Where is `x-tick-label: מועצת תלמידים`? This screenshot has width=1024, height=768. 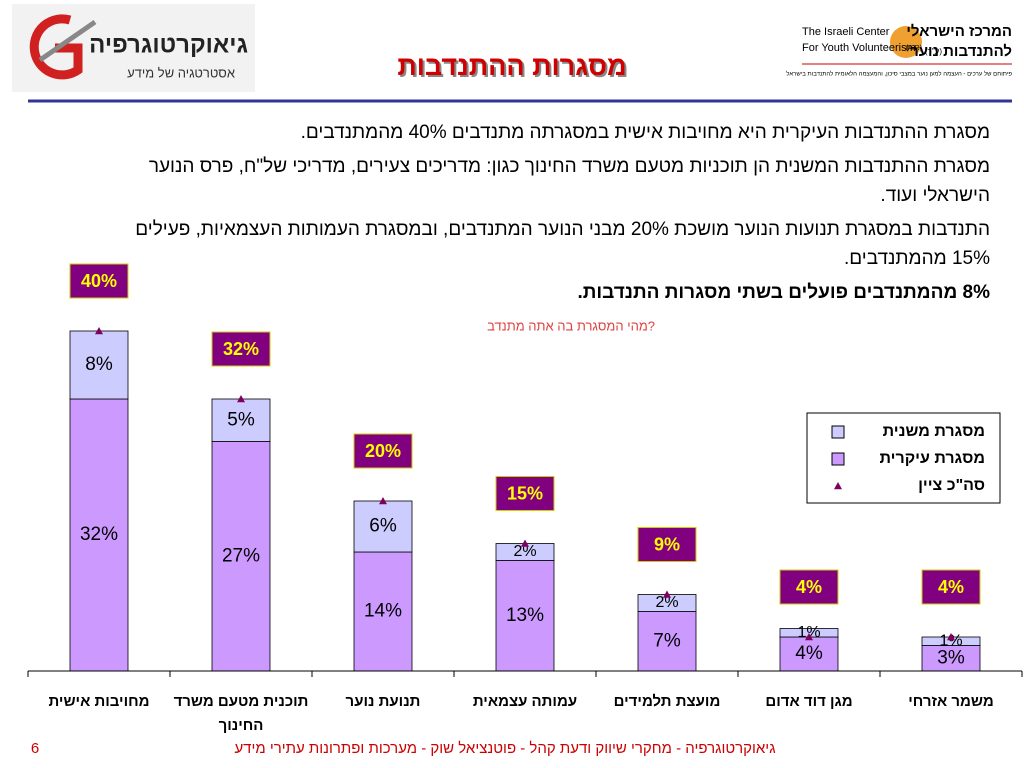
x-tick-label: מועצת תלמידים is located at coordinates (667, 701).